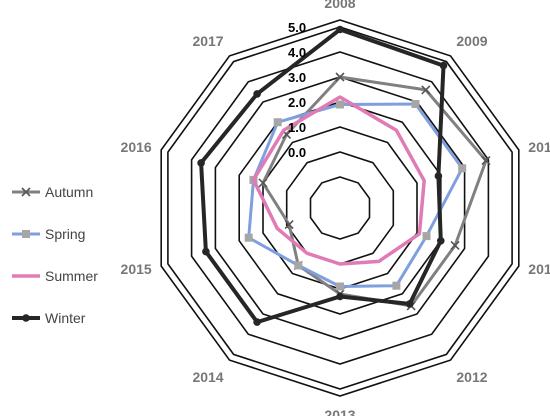 The width and height of the screenshot is (550, 416). I want to click on category-label: 2009, so click(471, 41).